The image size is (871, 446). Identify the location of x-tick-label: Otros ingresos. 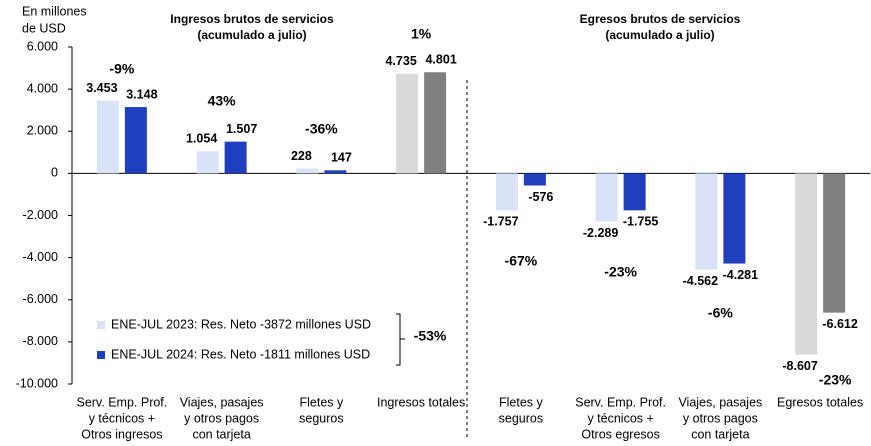
(121, 434).